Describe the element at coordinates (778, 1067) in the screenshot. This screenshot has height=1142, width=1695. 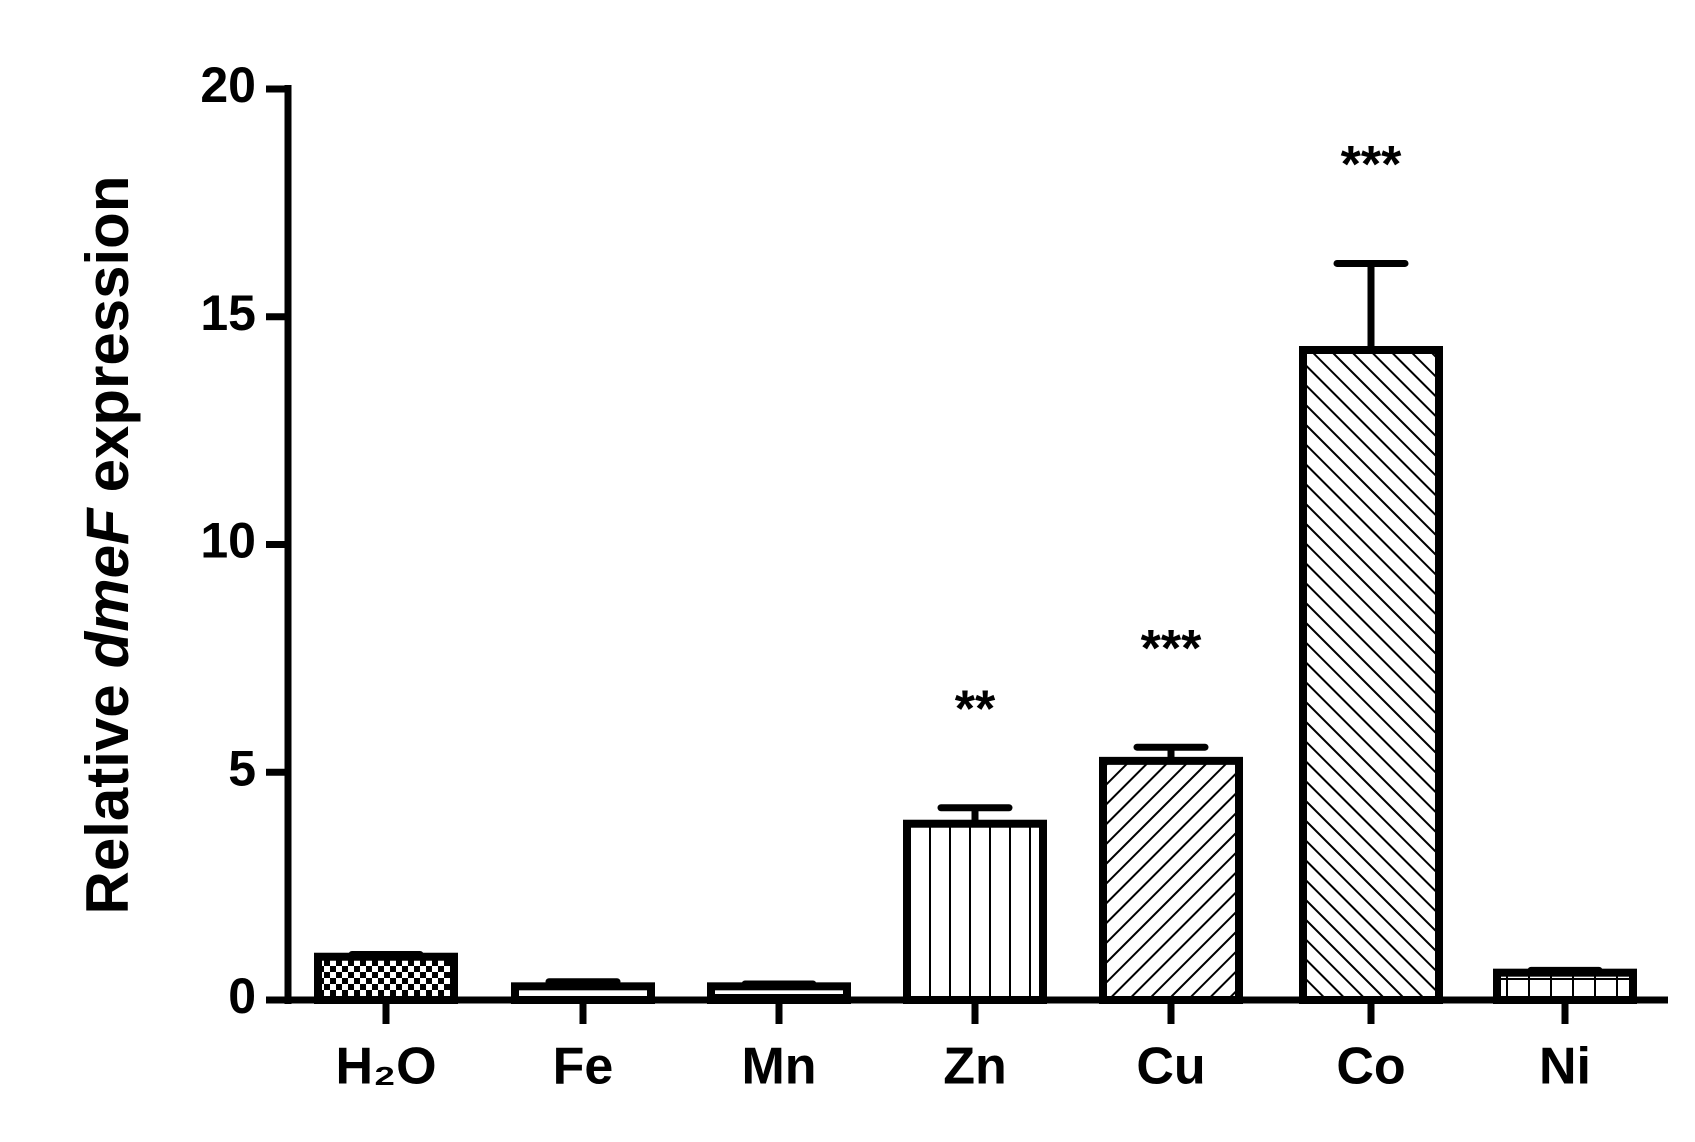
I see `x-tick-label: Mn` at that location.